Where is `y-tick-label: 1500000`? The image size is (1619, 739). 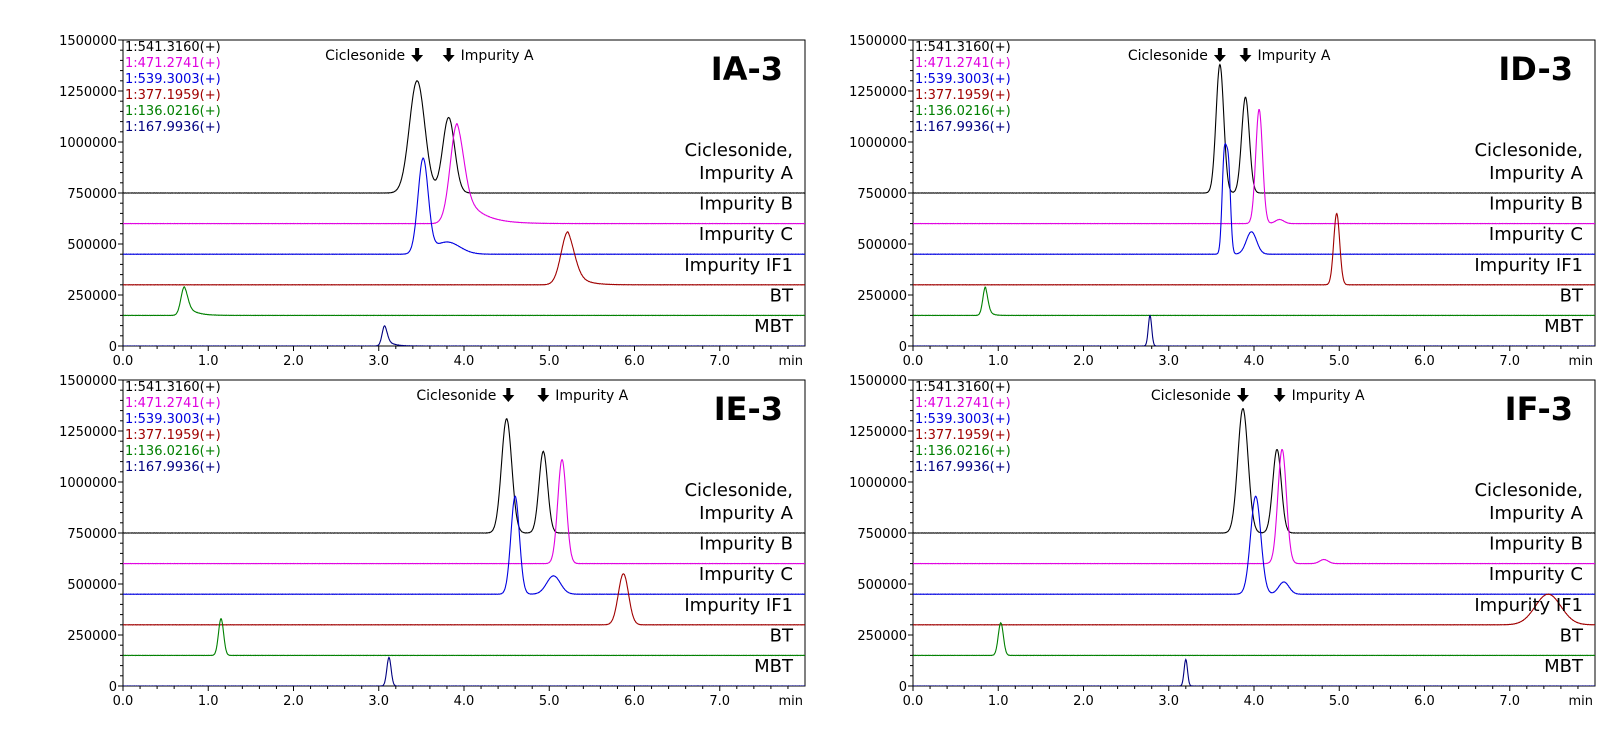
y-tick-label: 1500000 is located at coordinates (878, 41).